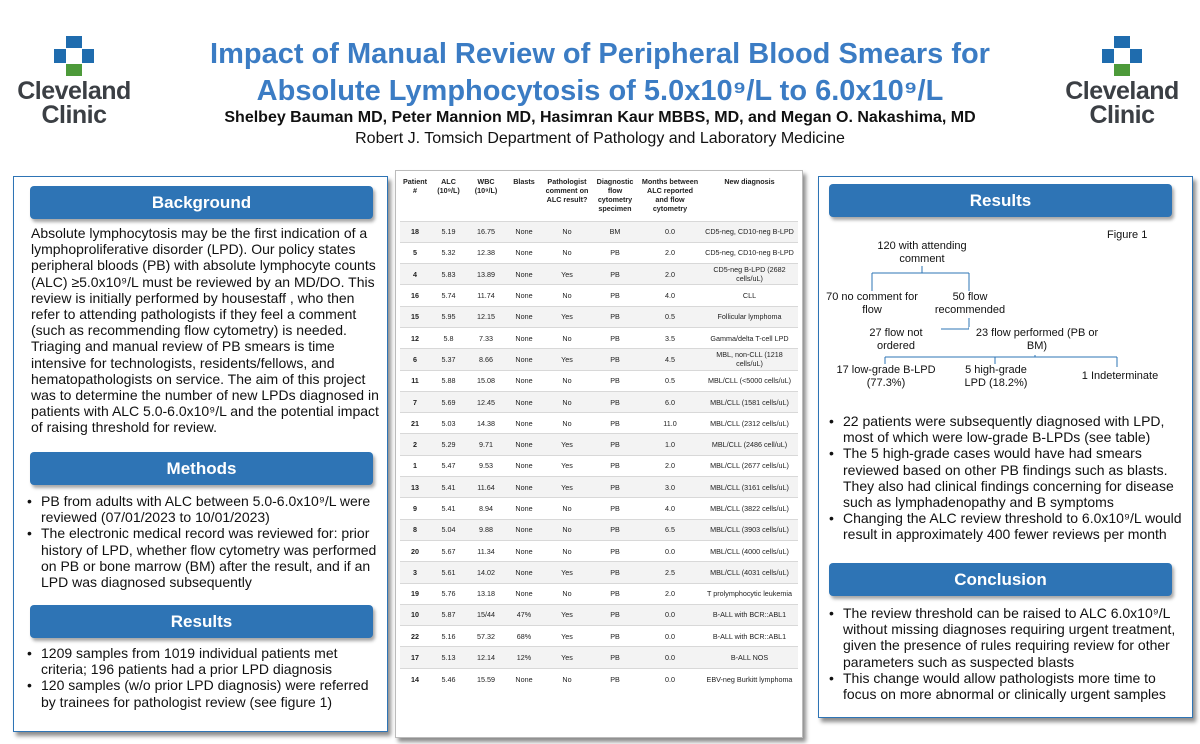  I want to click on cleveland-clinic-emblem-icon, so click(1122, 56).